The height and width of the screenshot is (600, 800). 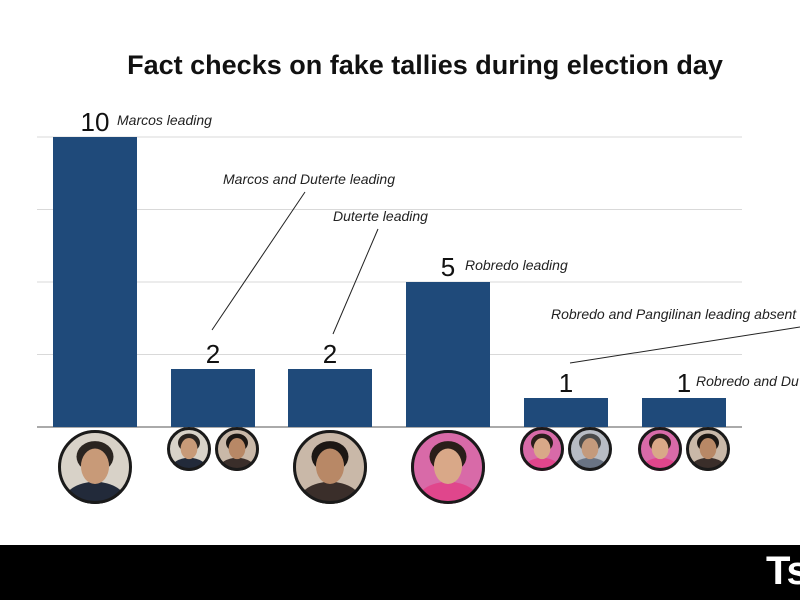 What do you see at coordinates (400, 572) in the screenshot?
I see `footer-bar: Ts` at bounding box center [400, 572].